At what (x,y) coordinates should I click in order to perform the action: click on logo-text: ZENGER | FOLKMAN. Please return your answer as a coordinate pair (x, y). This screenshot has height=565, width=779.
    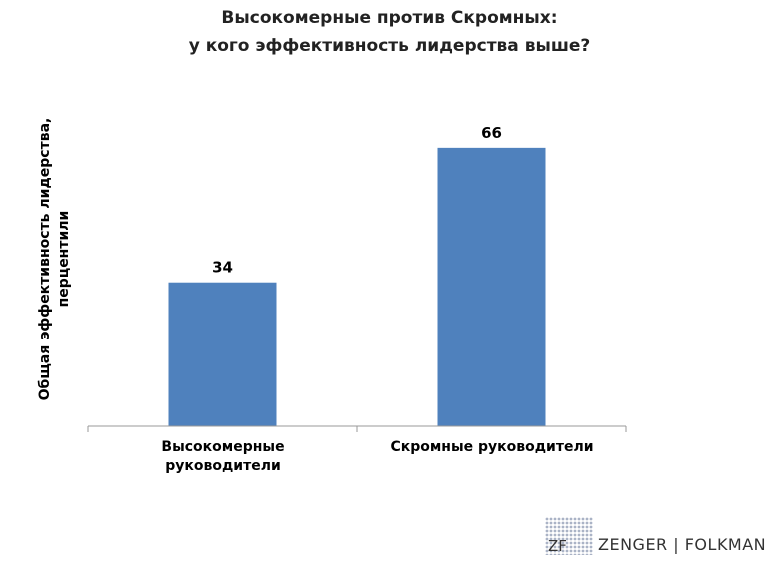
    Looking at the image, I should click on (682, 544).